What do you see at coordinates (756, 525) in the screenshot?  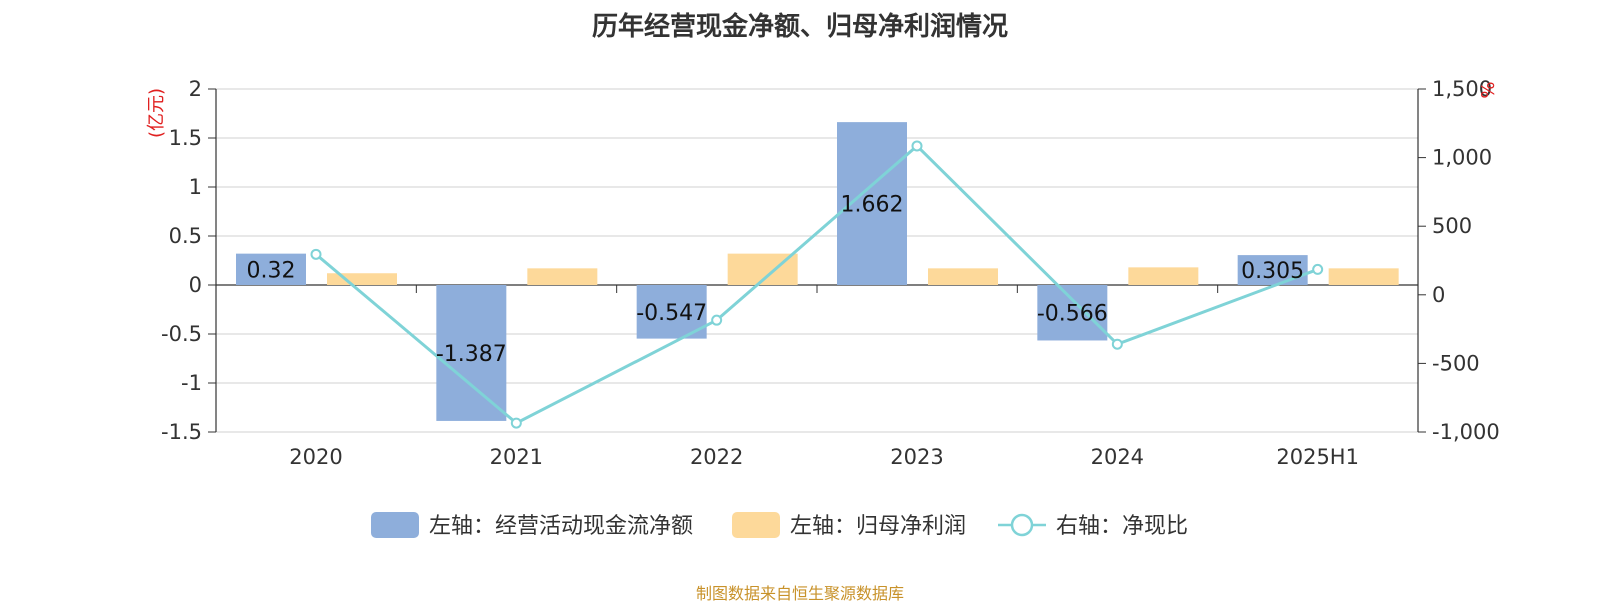 I see `legend-swatch-net-profit` at bounding box center [756, 525].